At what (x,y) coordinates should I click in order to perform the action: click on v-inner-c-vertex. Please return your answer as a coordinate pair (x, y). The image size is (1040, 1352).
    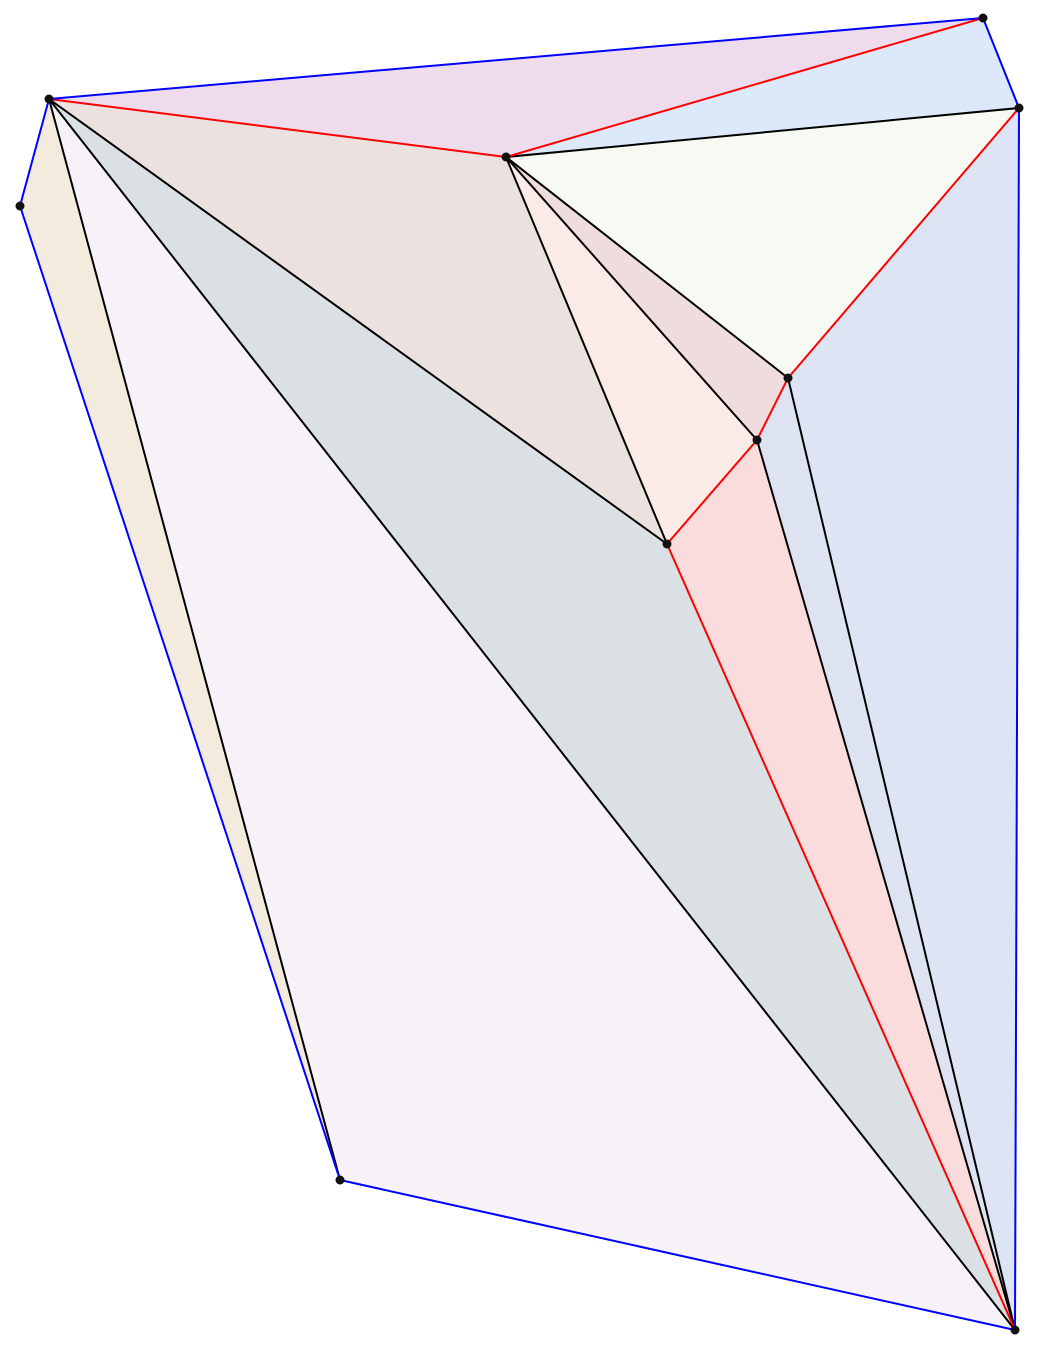
    Looking at the image, I should click on (667, 544).